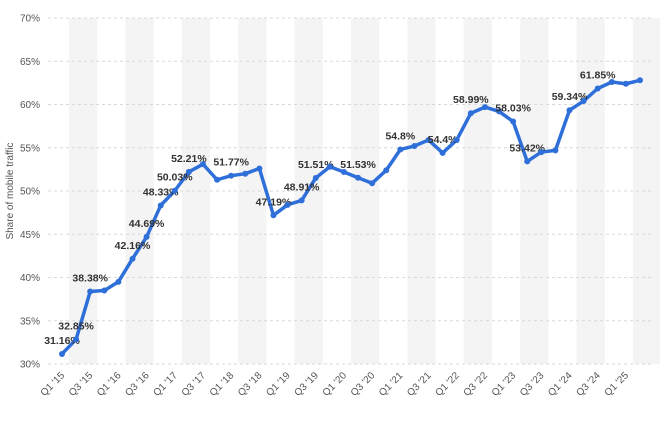  I want to click on x-tick-label: Q3 '21, so click(419, 384).